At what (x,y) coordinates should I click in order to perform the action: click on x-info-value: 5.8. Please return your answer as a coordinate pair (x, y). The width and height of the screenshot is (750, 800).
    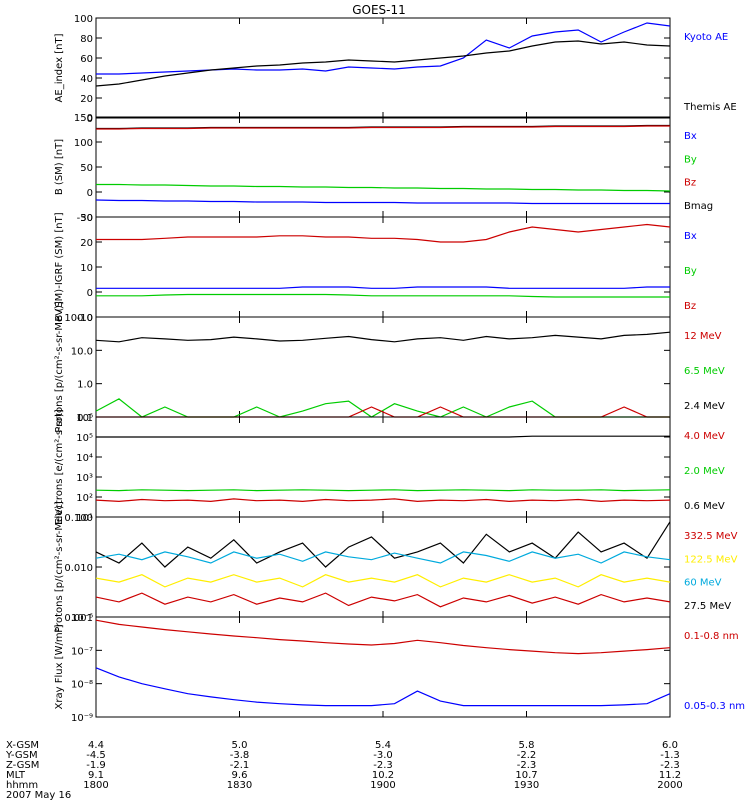
    Looking at the image, I should click on (527, 745).